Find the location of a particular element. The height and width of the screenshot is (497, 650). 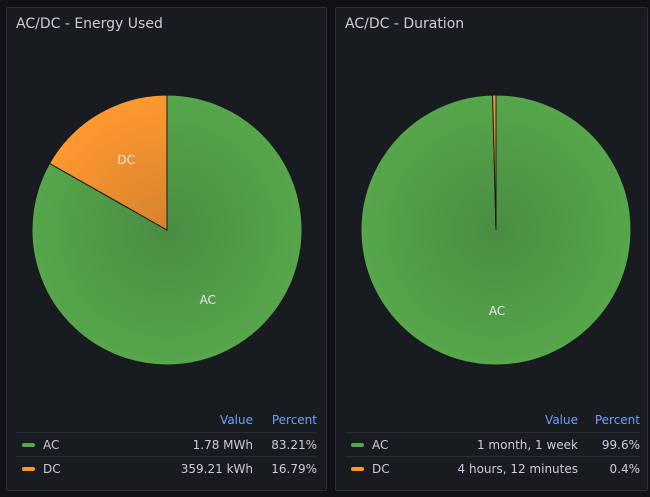

legend-value-ac: 1.78 MWh is located at coordinates (222, 444).